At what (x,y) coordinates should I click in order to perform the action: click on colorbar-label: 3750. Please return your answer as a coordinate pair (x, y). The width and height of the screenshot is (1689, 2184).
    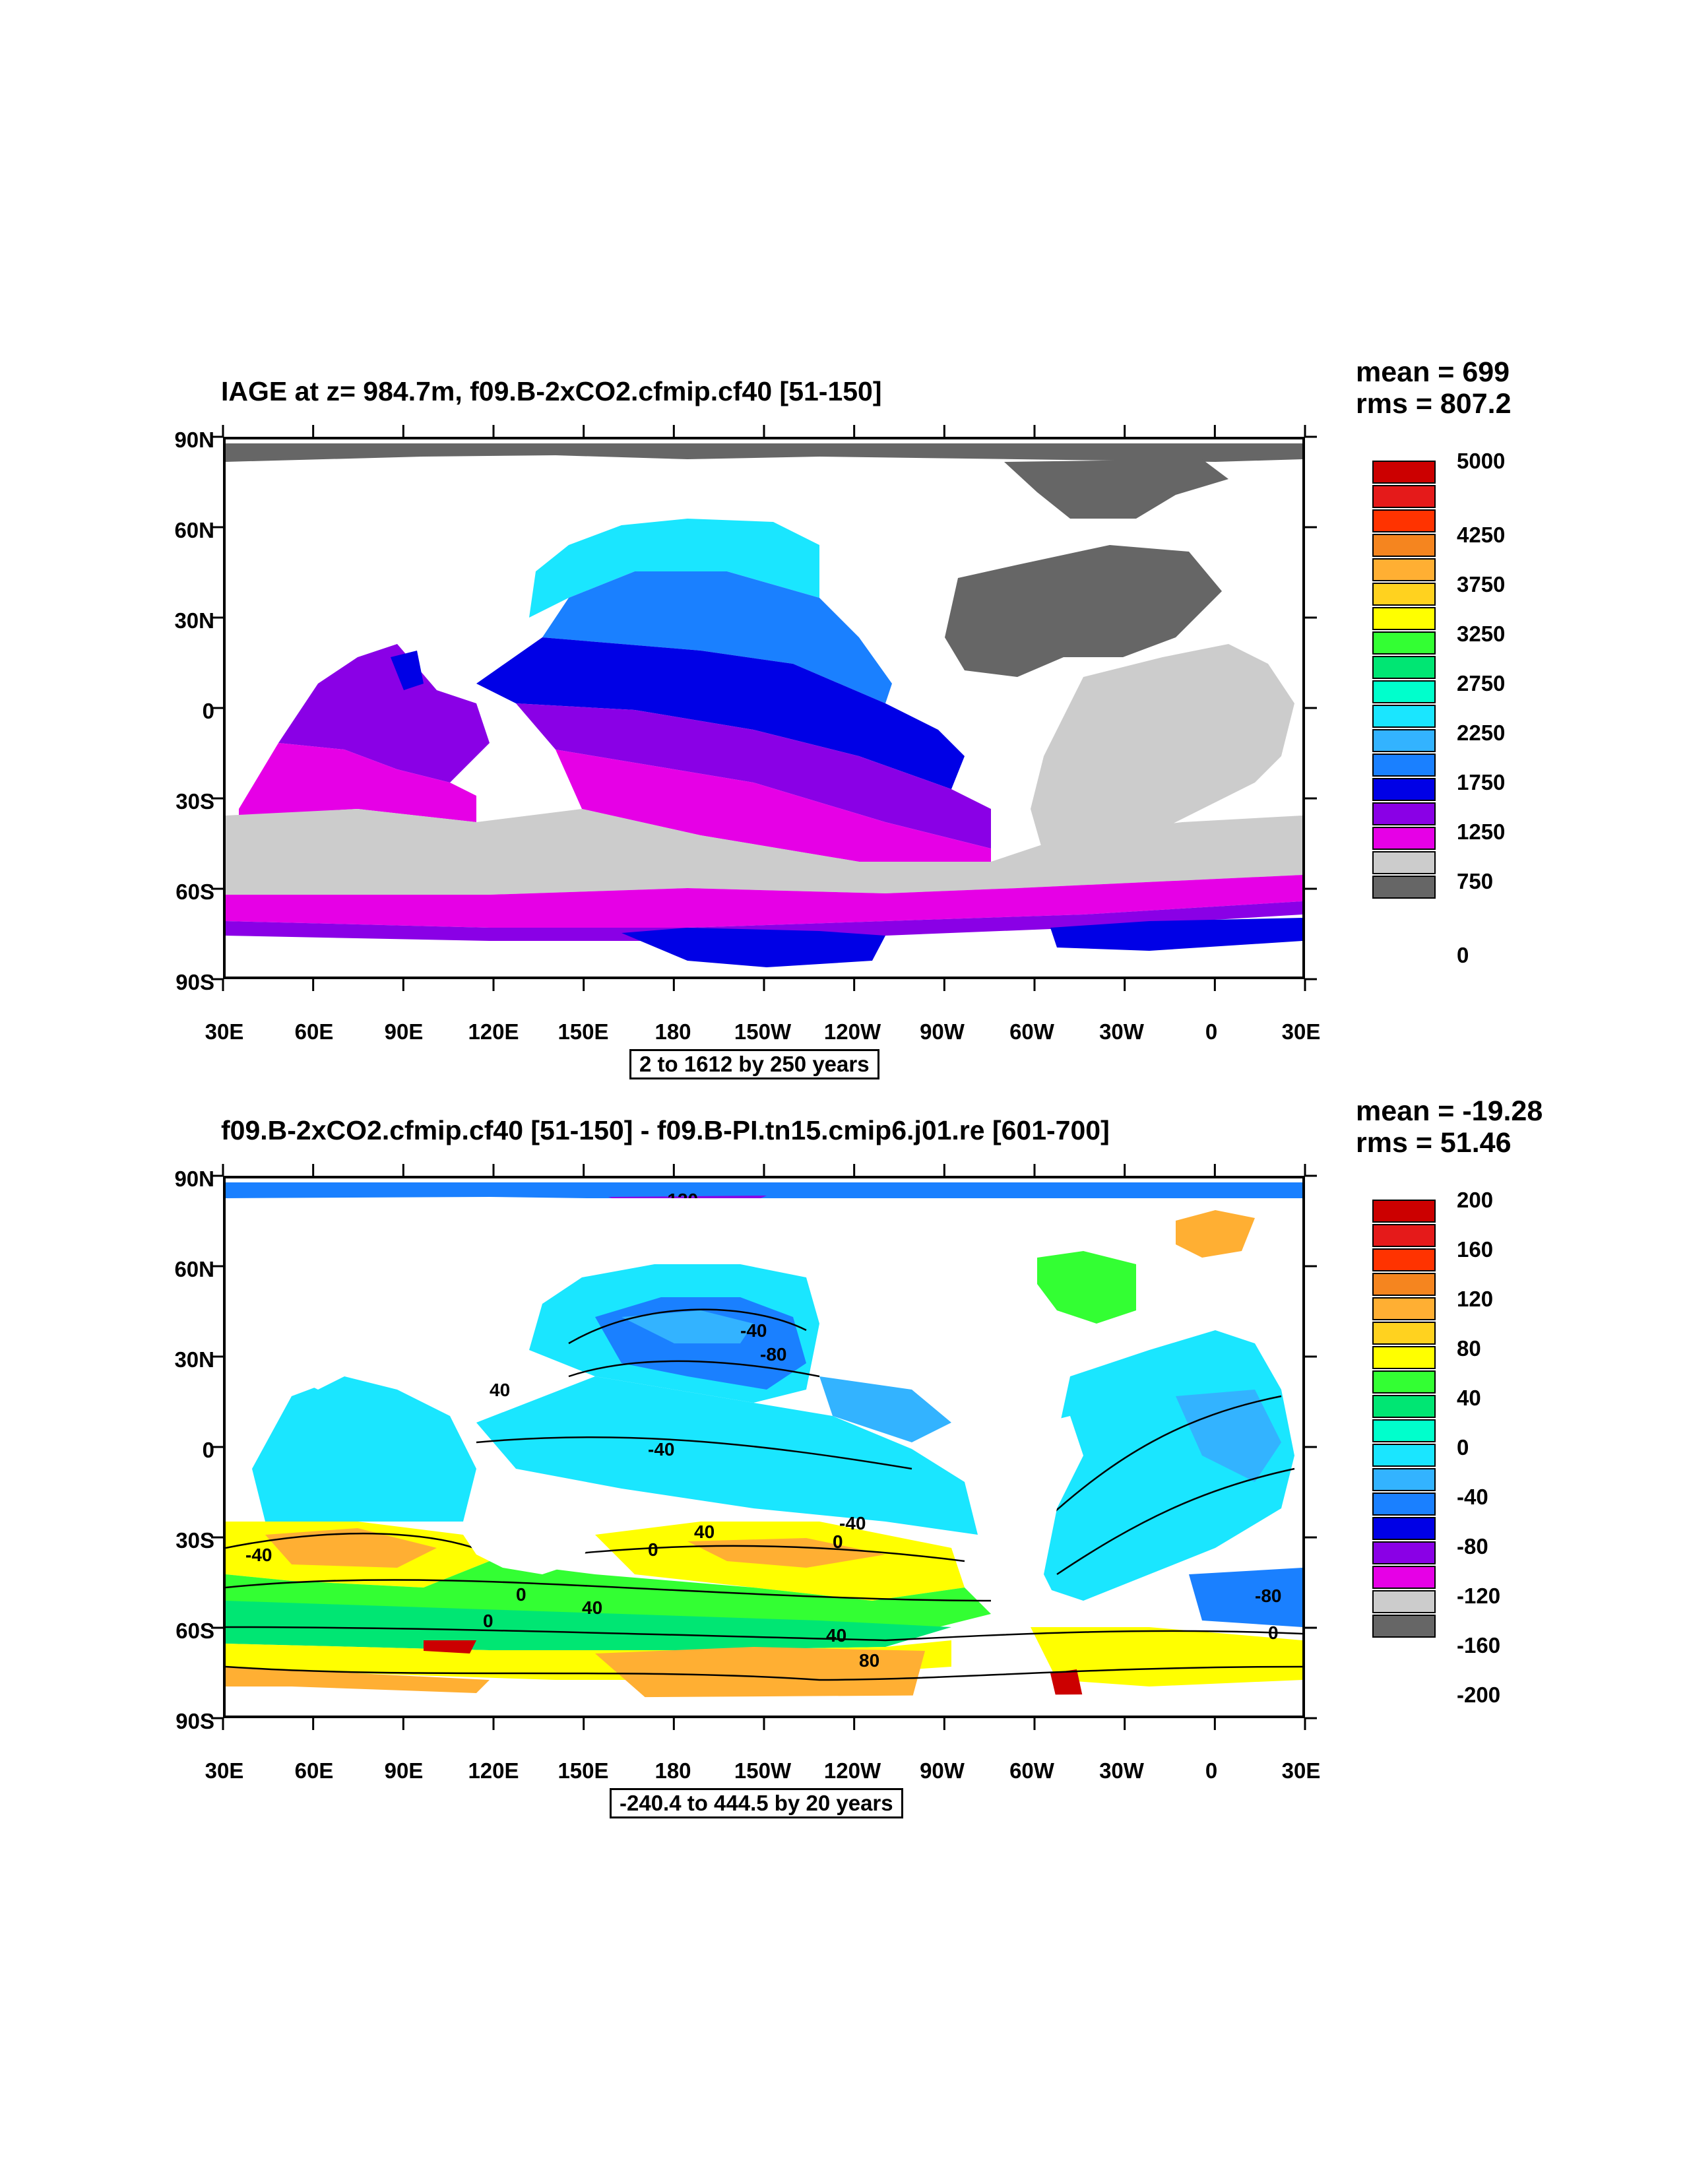
    Looking at the image, I should click on (1481, 584).